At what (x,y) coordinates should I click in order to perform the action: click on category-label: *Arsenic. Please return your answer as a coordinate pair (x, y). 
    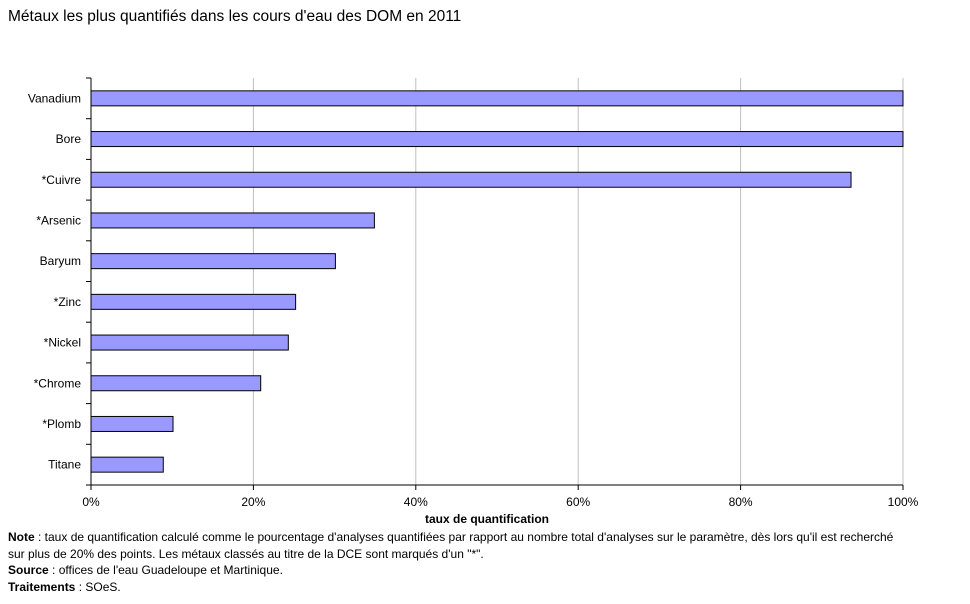
    Looking at the image, I should click on (58, 220).